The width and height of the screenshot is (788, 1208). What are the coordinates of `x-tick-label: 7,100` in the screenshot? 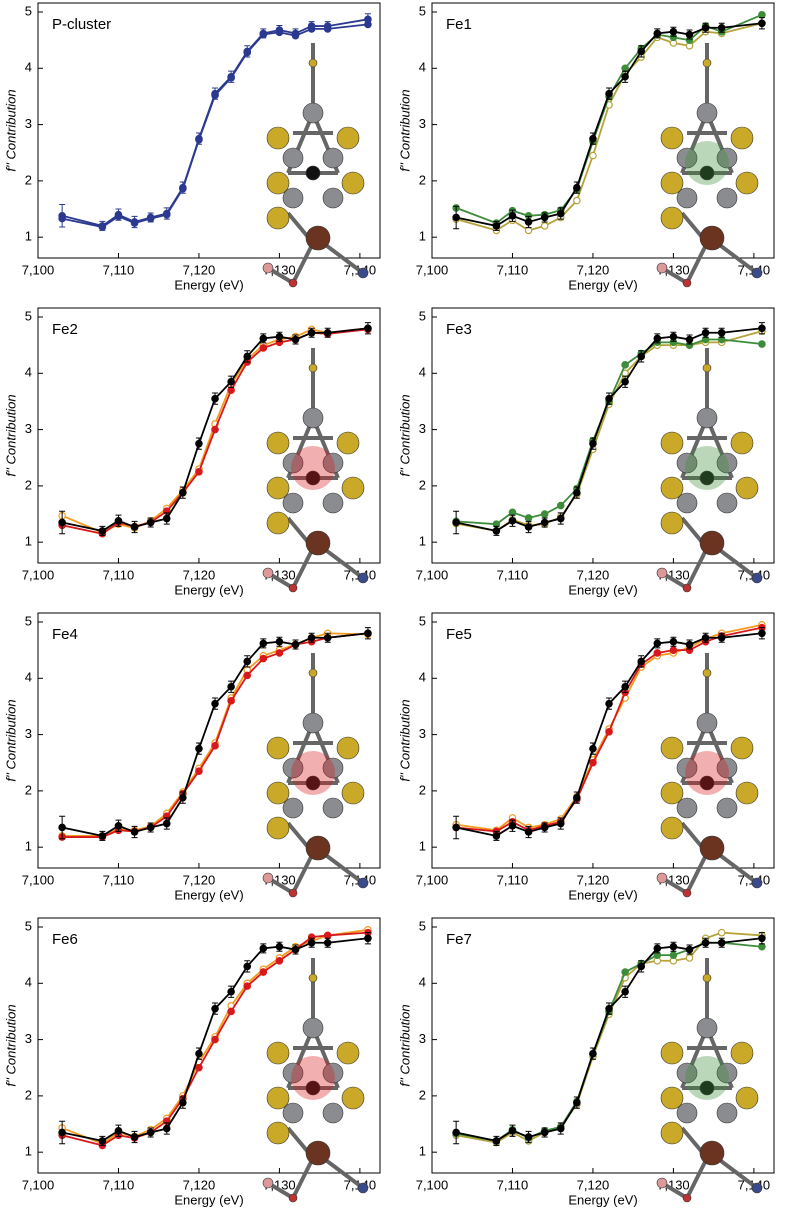 It's located at (38, 879).